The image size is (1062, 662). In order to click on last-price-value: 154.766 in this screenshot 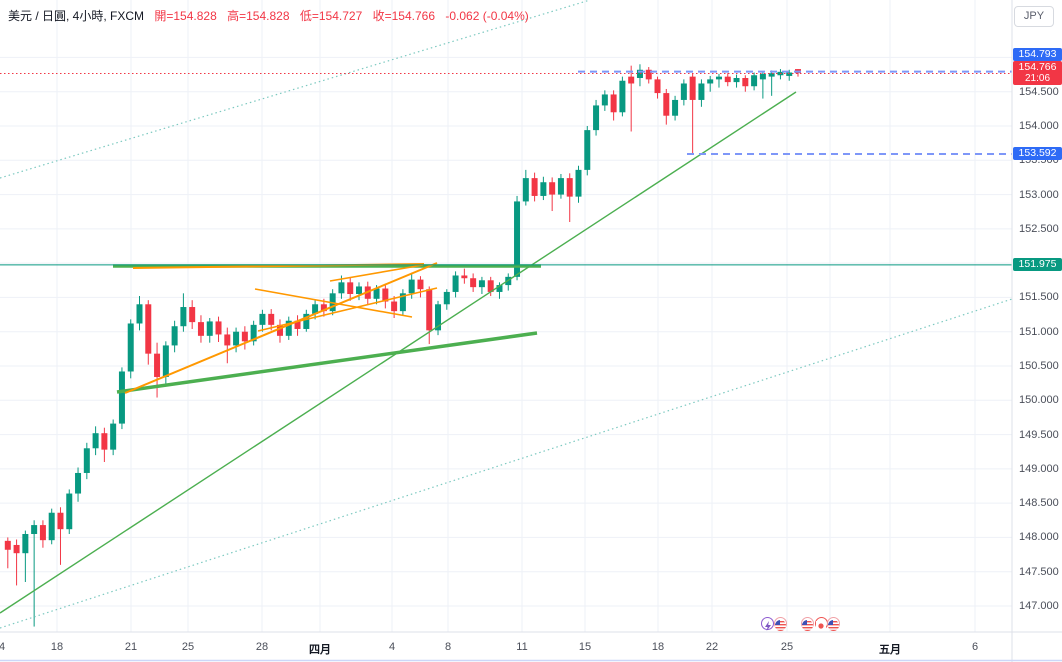, I will do `click(1037, 67)`.